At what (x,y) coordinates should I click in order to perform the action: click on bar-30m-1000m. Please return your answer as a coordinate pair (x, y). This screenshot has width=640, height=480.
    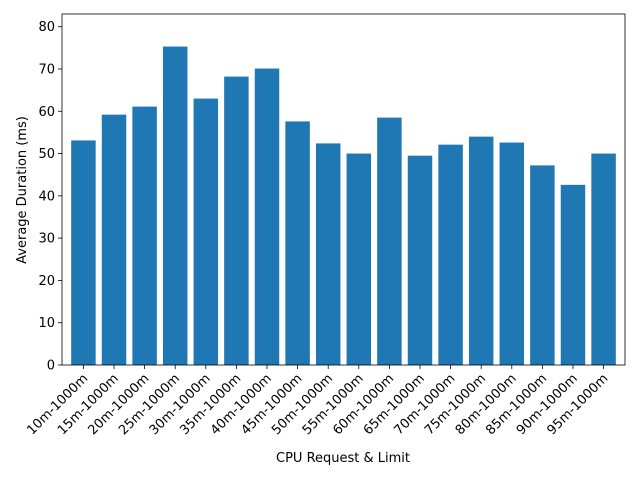
    Looking at the image, I should click on (206, 232).